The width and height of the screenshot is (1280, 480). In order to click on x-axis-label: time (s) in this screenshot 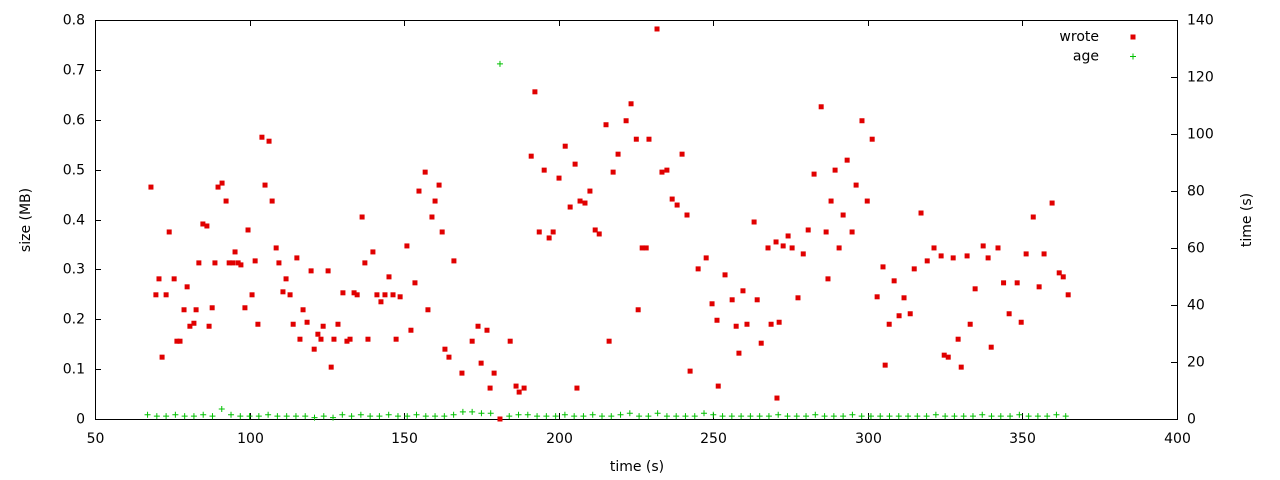, I will do `click(637, 467)`.